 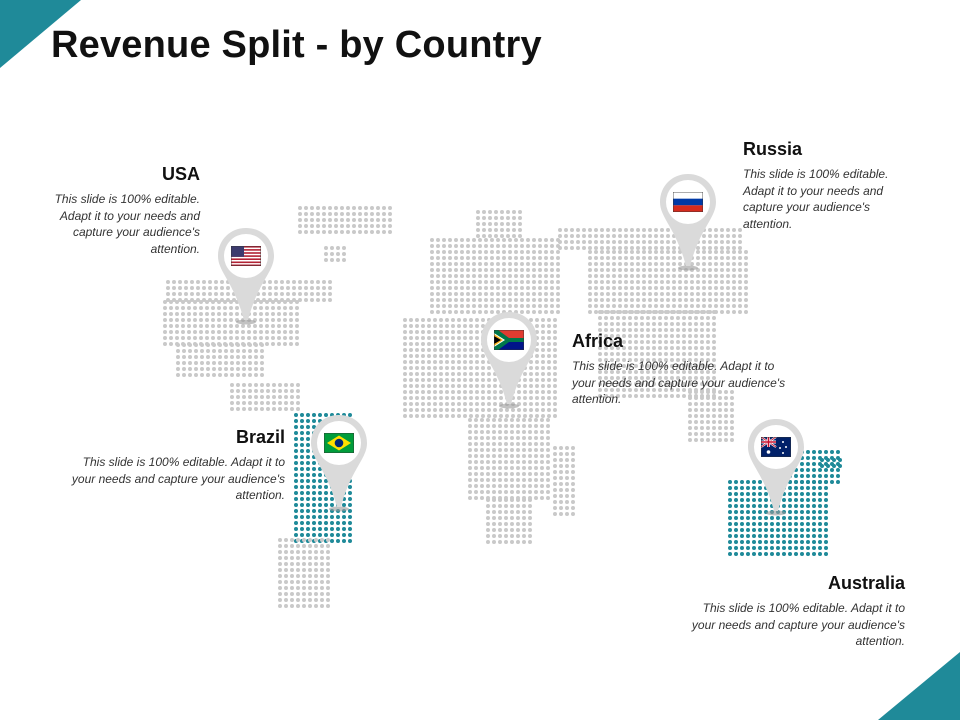 What do you see at coordinates (598, 341) in the screenshot?
I see `africa-name: Africa` at bounding box center [598, 341].